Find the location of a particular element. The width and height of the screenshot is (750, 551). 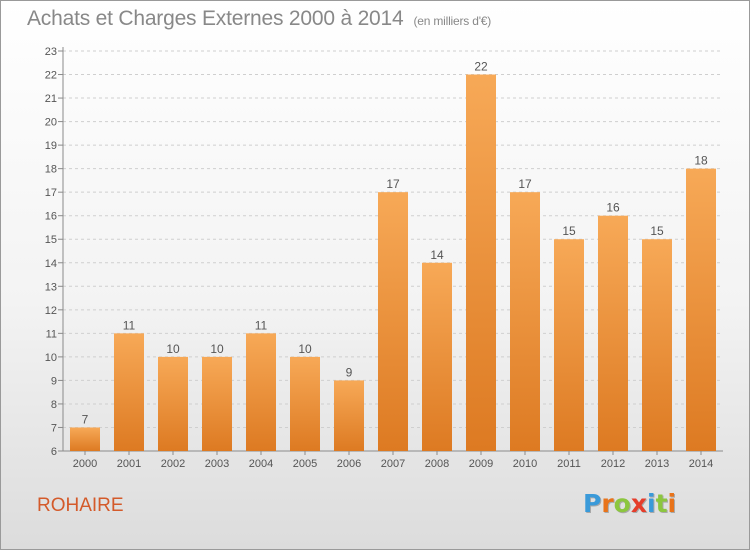

y-tick-label: 22 is located at coordinates (51, 76).